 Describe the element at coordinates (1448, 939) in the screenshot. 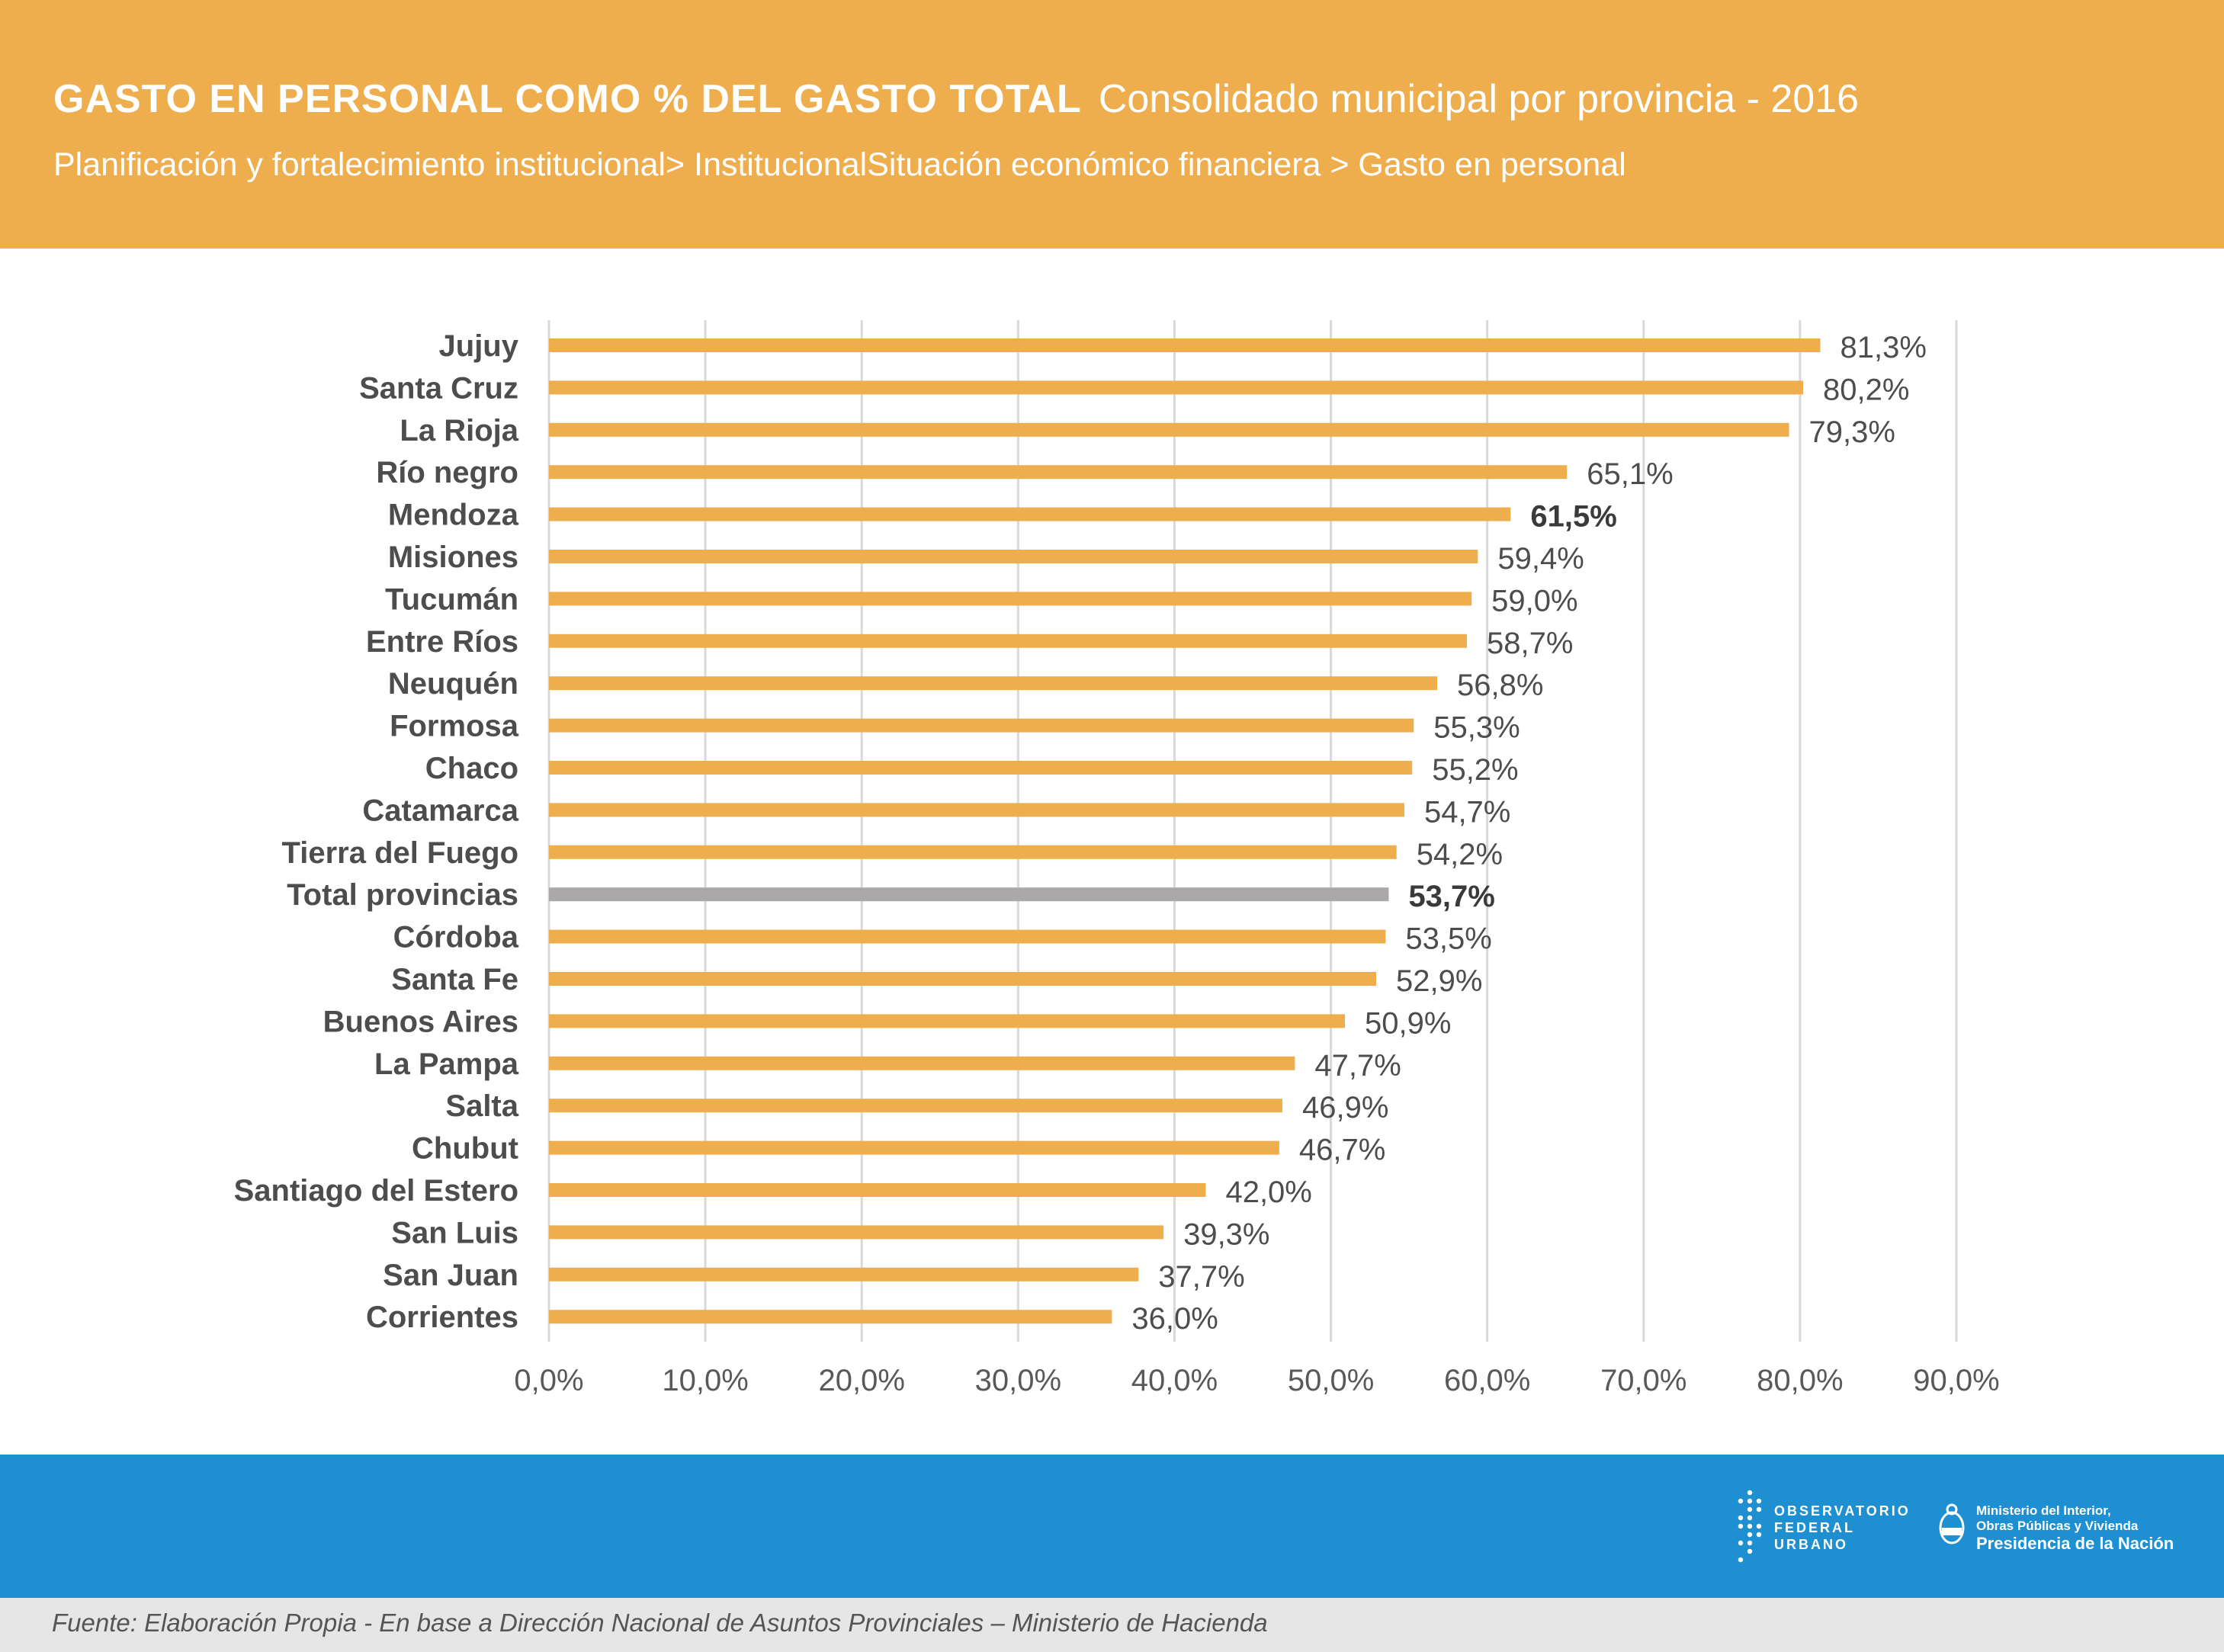

I see `value-label: 53,5%` at that location.